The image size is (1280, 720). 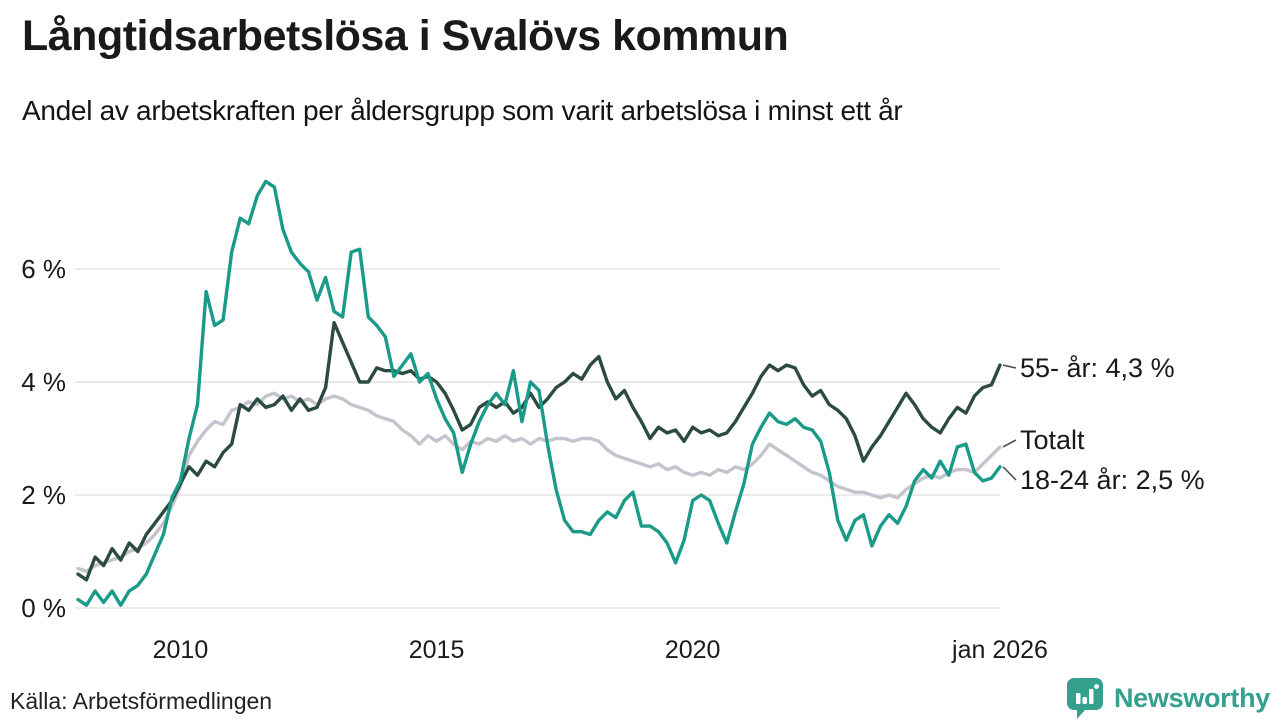 I want to click on x-axis-tick-label: 2010, so click(x=181, y=650).